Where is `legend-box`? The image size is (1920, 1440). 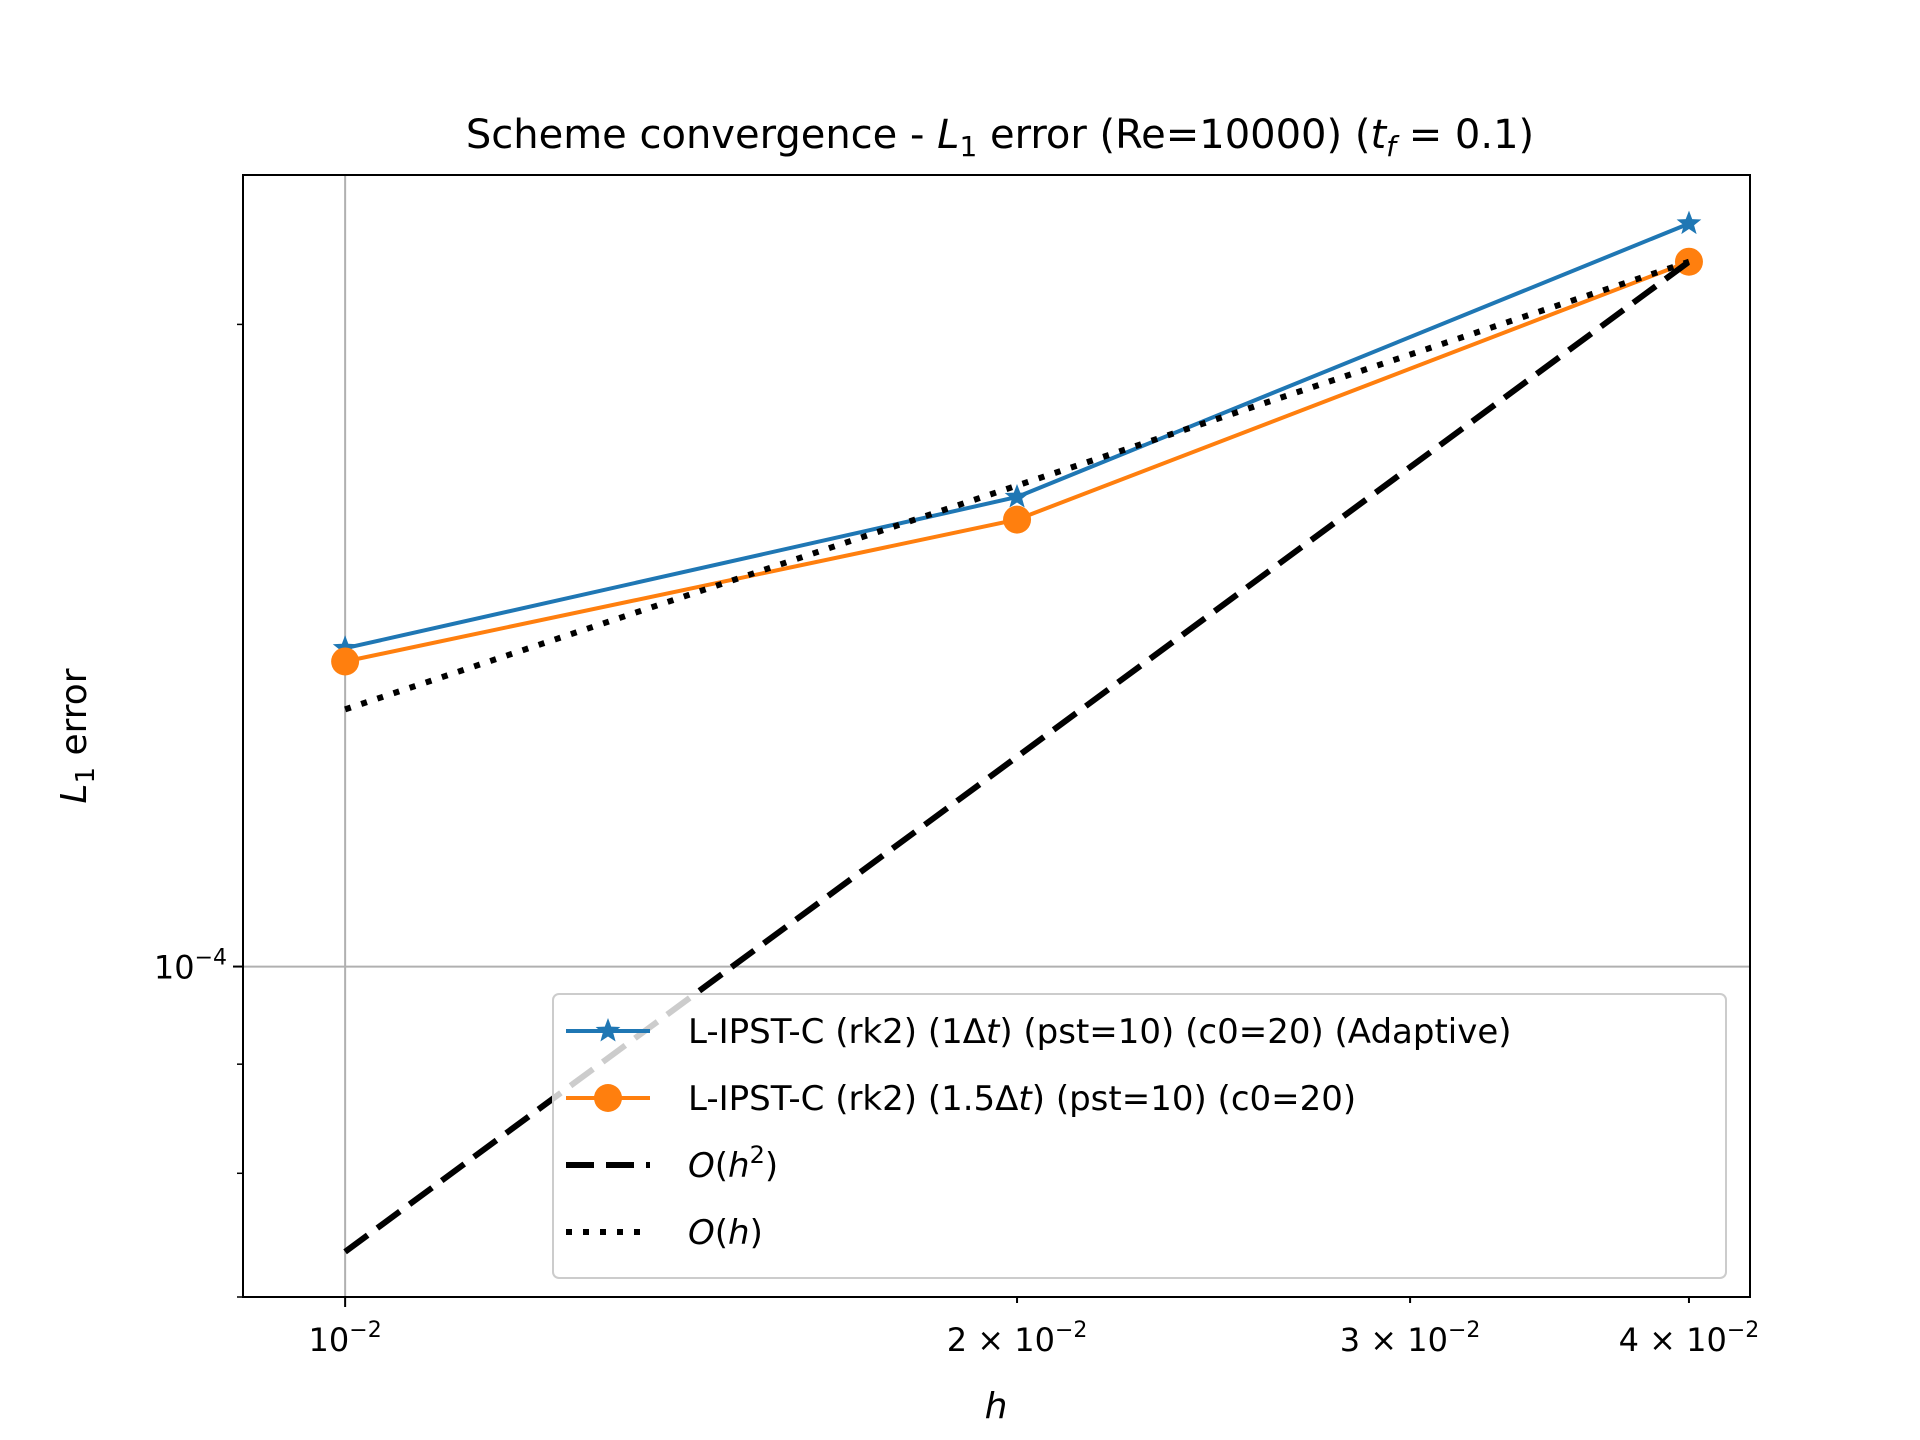
legend-box is located at coordinates (1139, 1136).